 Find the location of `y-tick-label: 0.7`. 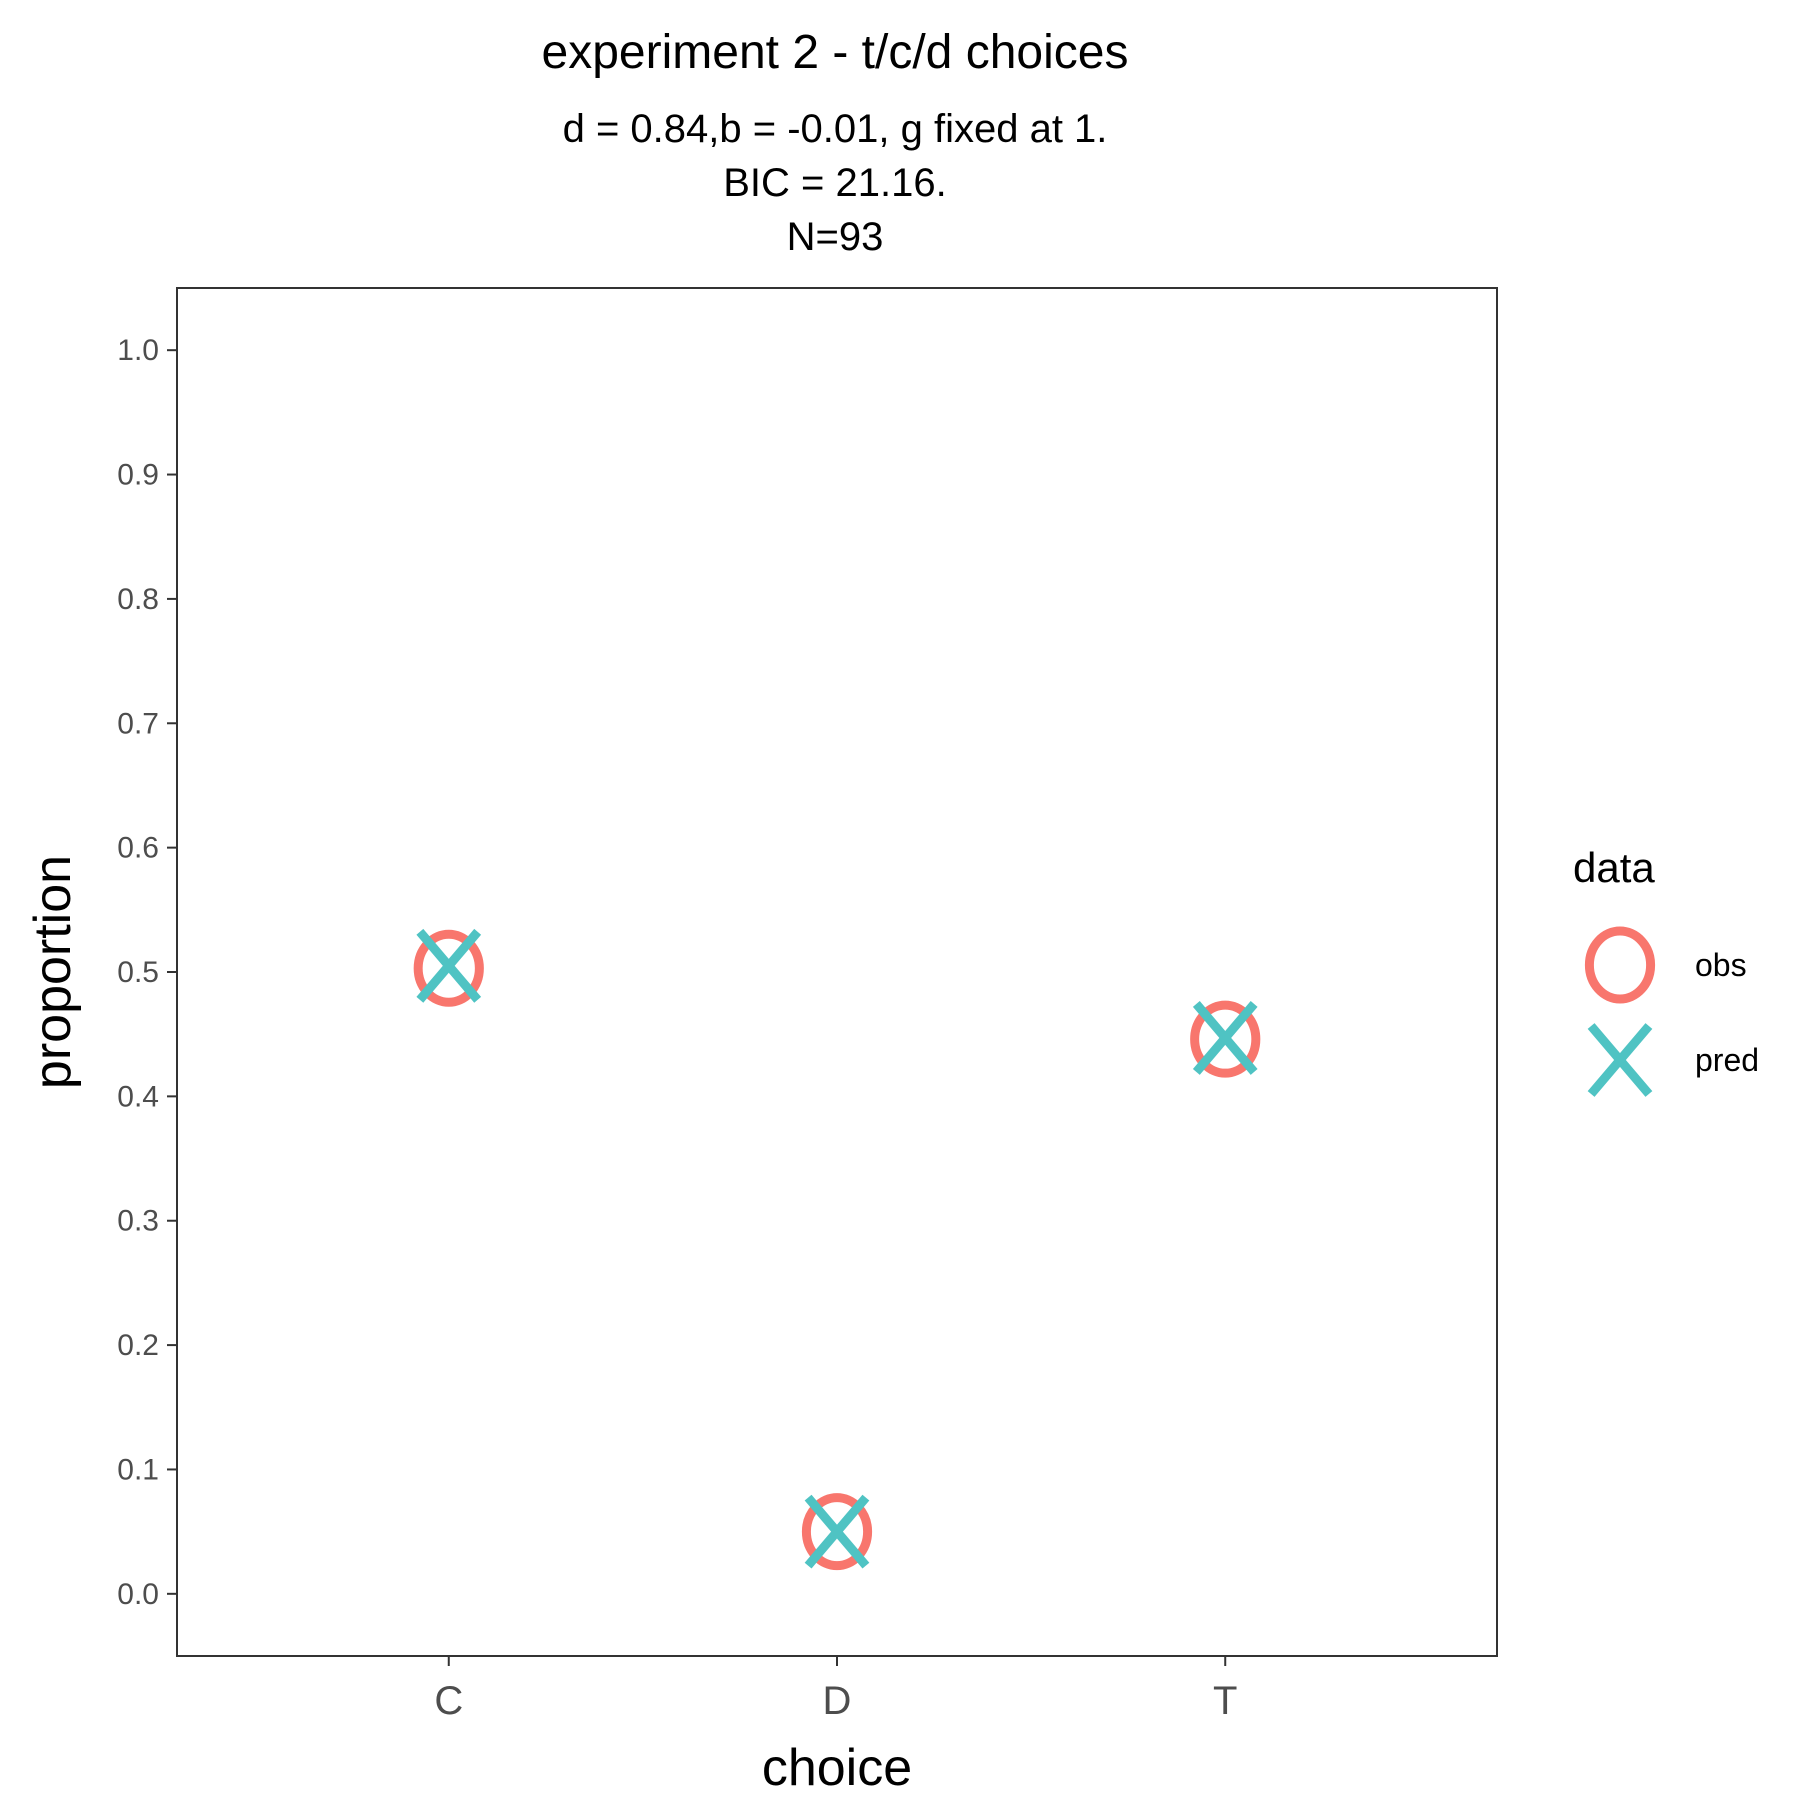

y-tick-label: 0.7 is located at coordinates (138, 723).